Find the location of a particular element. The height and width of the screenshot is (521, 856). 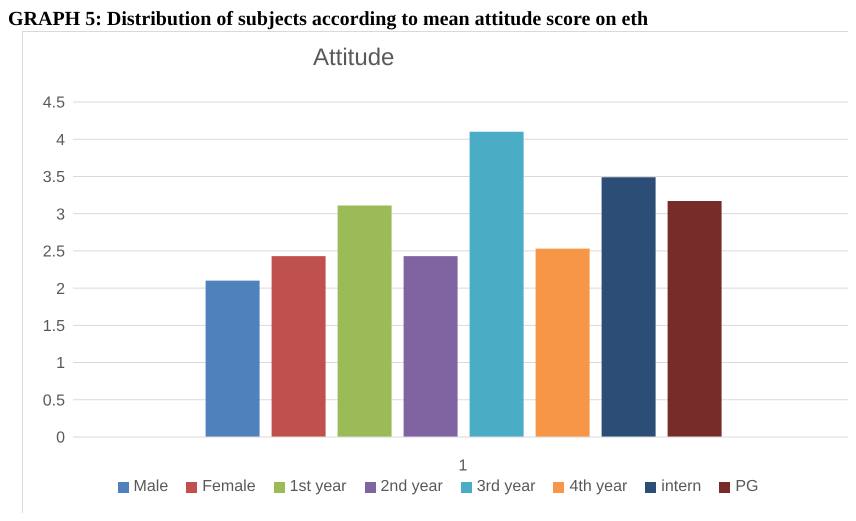

legend-label: PG is located at coordinates (746, 487).